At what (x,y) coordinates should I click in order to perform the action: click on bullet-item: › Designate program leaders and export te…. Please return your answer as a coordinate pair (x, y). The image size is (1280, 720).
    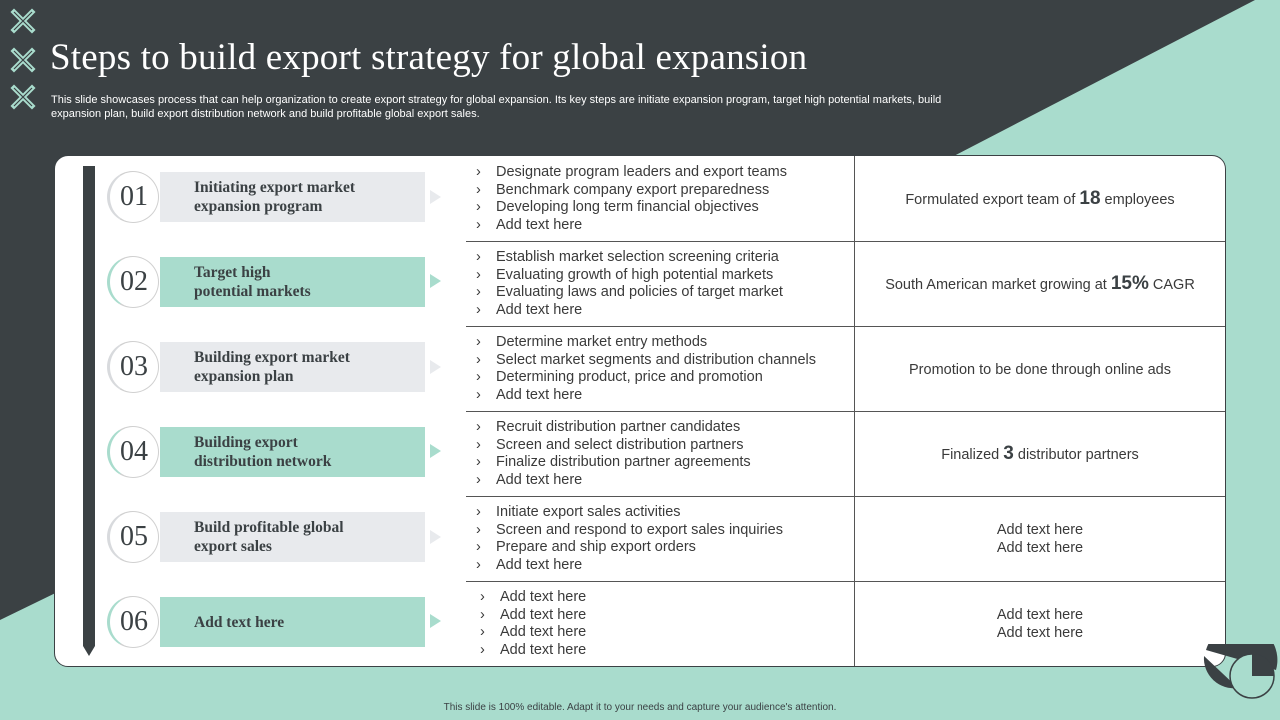
    Looking at the image, I should click on (631, 172).